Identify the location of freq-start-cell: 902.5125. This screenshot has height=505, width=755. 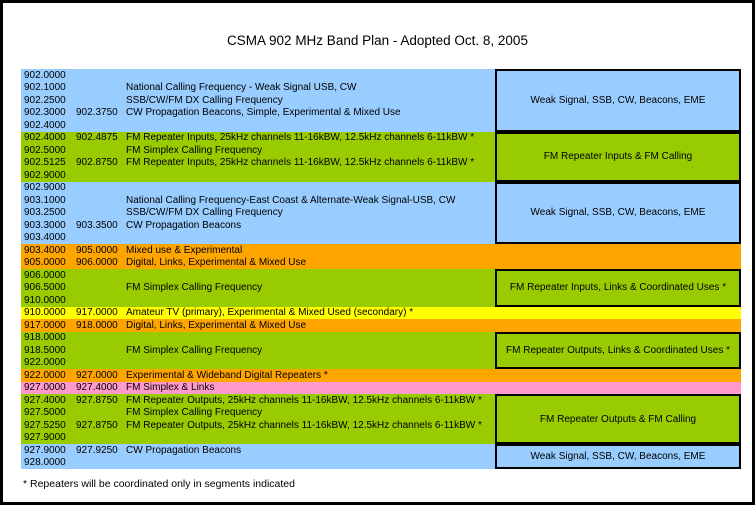
(45, 163).